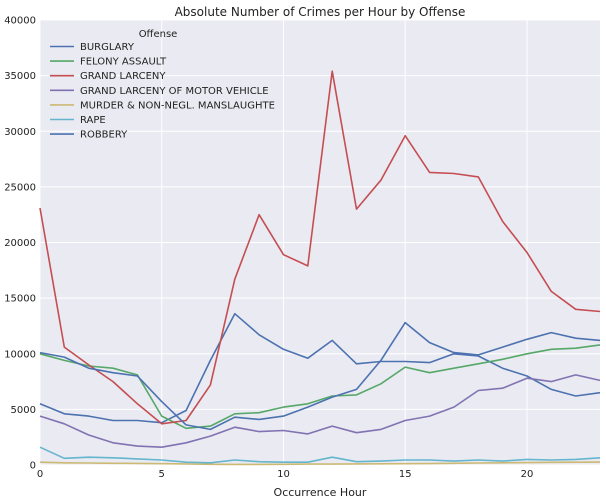 The height and width of the screenshot is (504, 606). Describe the element at coordinates (20, 132) in the screenshot. I see `y-tick-label: 30000` at that location.